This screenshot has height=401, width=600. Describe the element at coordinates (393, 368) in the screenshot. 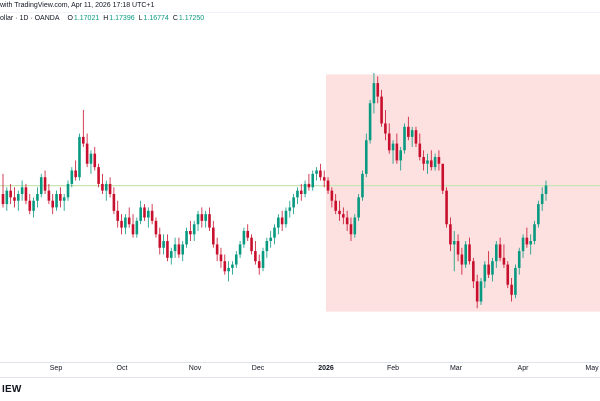

I see `time-axis-label: Feb` at that location.